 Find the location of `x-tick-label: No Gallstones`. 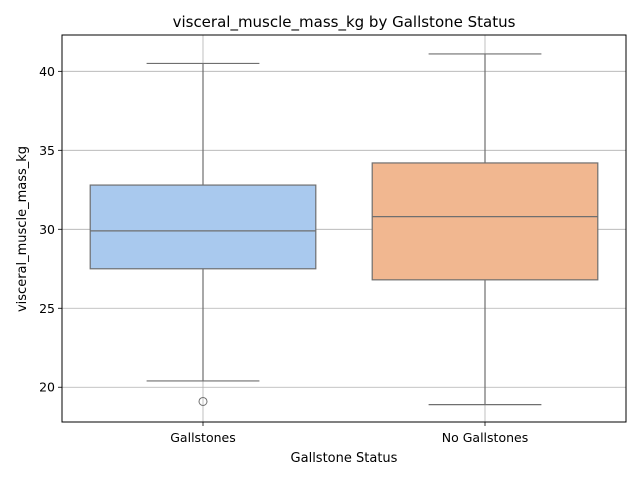

x-tick-label: No Gallstones is located at coordinates (485, 437).